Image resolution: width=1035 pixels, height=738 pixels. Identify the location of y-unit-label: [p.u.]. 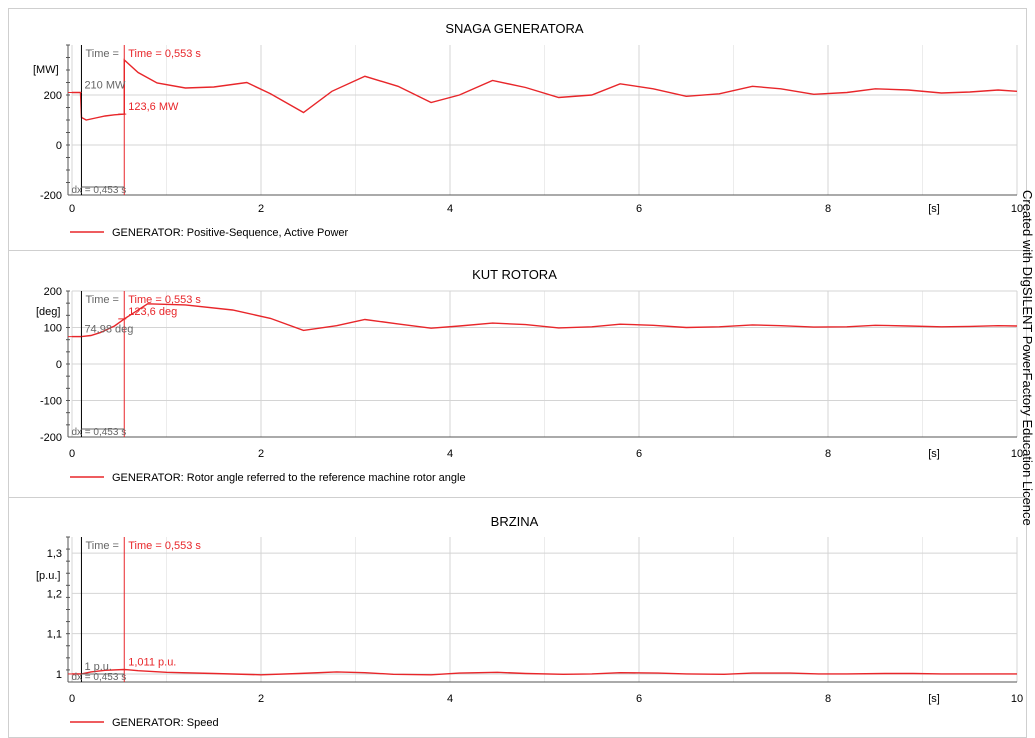
(48, 576).